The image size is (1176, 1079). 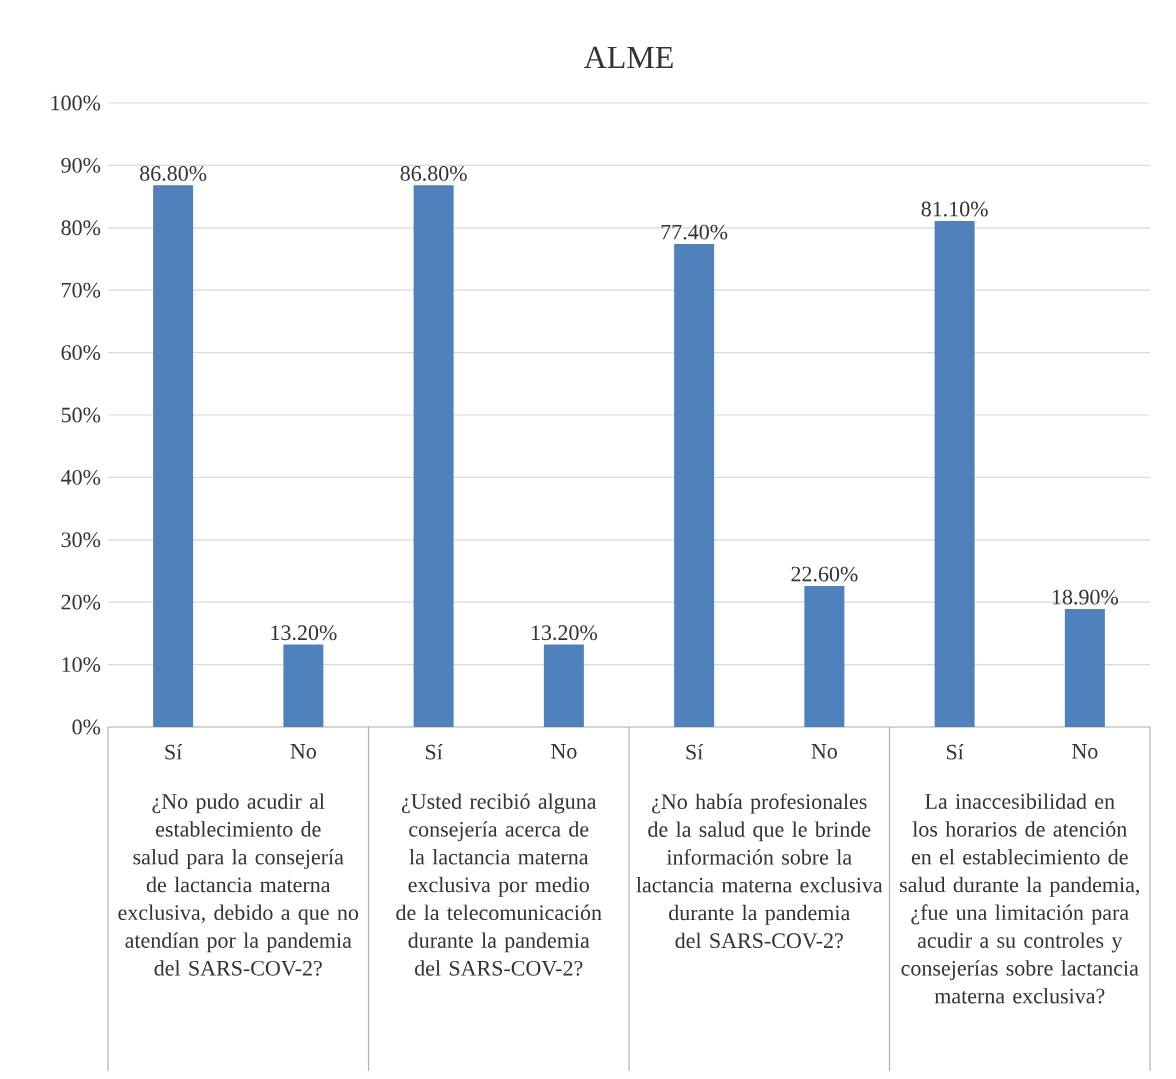 I want to click on y-tick-label: 0%, so click(x=86, y=727).